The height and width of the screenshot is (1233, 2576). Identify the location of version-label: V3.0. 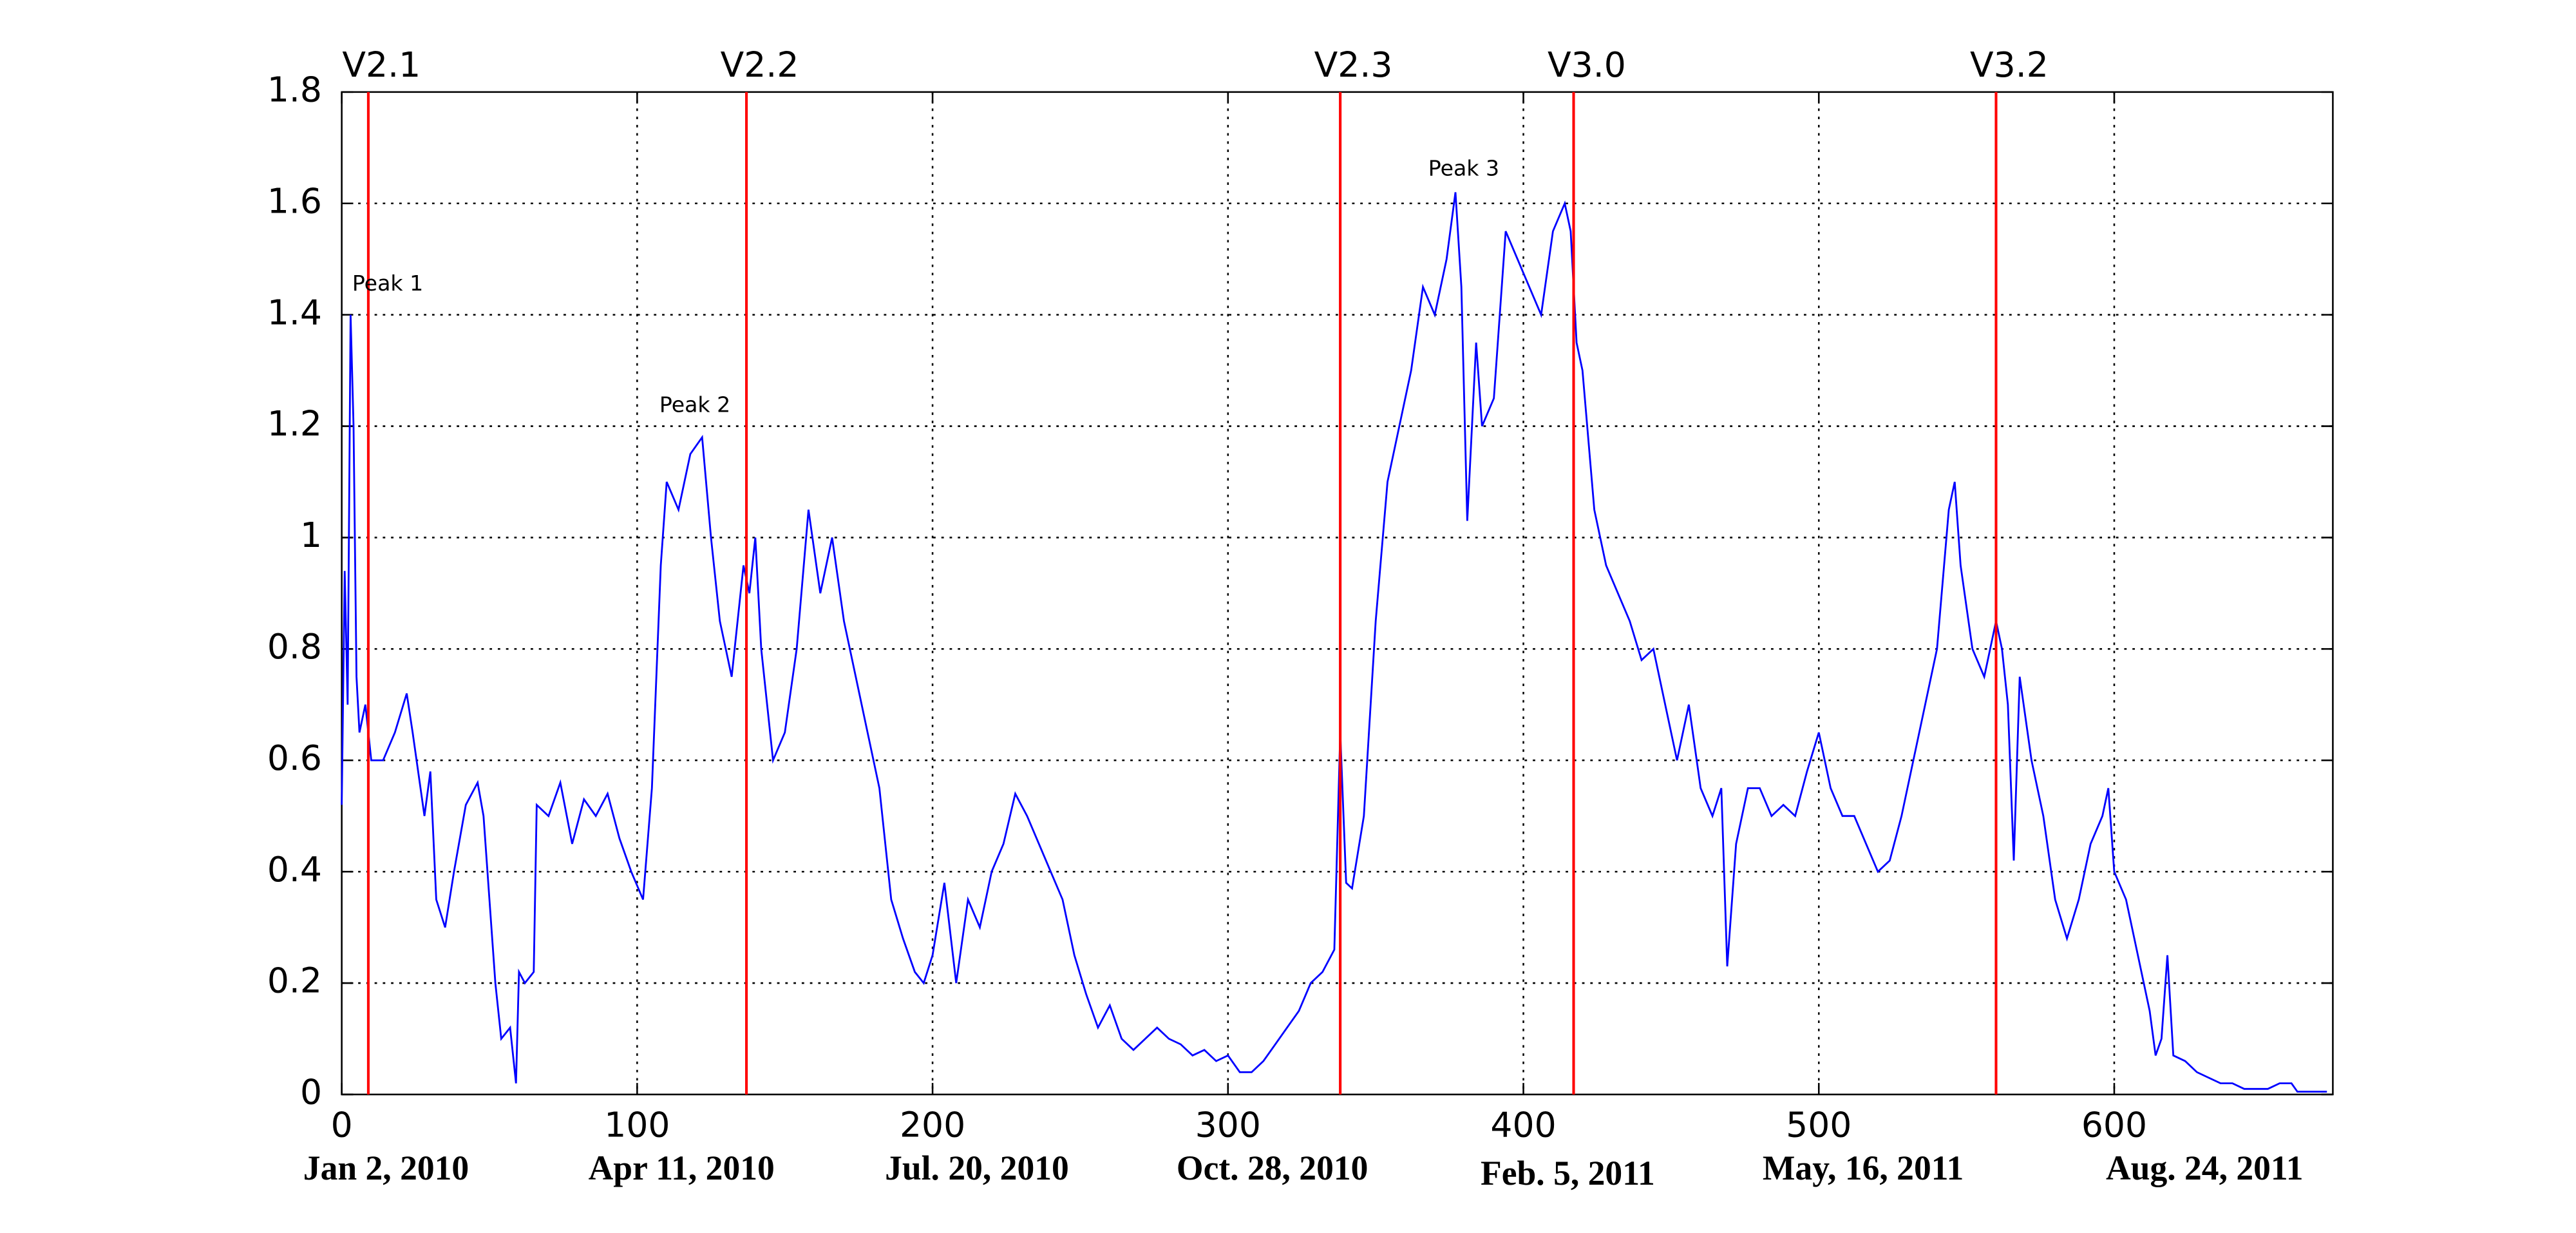
(1587, 64).